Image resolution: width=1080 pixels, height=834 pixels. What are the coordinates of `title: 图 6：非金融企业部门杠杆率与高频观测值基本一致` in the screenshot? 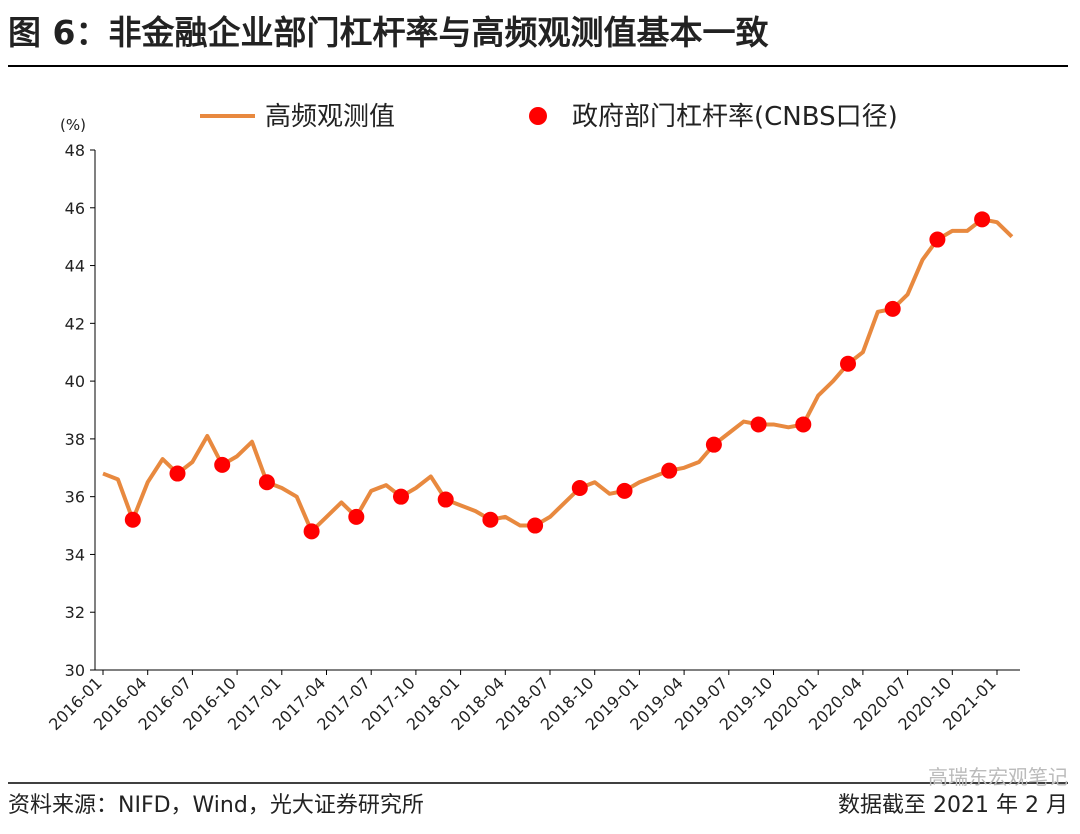 It's located at (388, 32).